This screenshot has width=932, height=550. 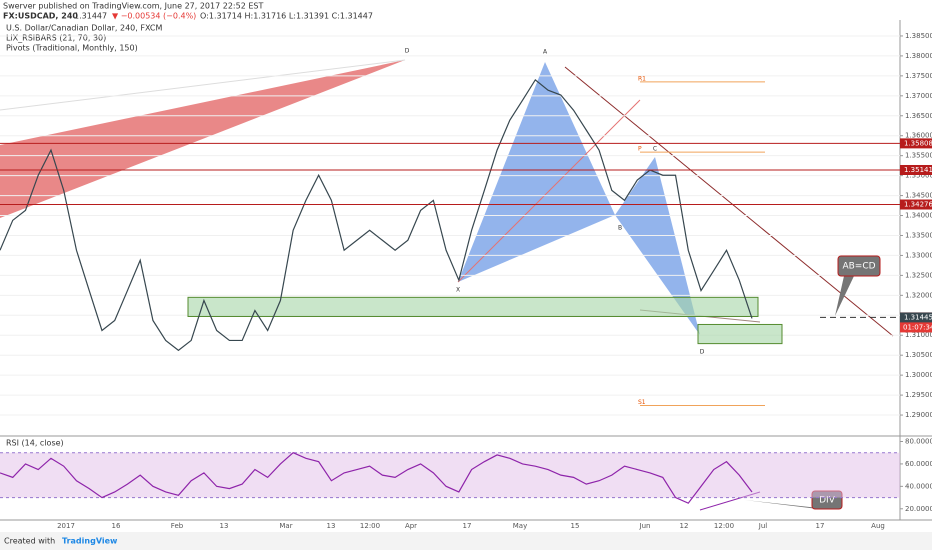 I want to click on y-tick-label: 60.0000, so click(x=918, y=464).